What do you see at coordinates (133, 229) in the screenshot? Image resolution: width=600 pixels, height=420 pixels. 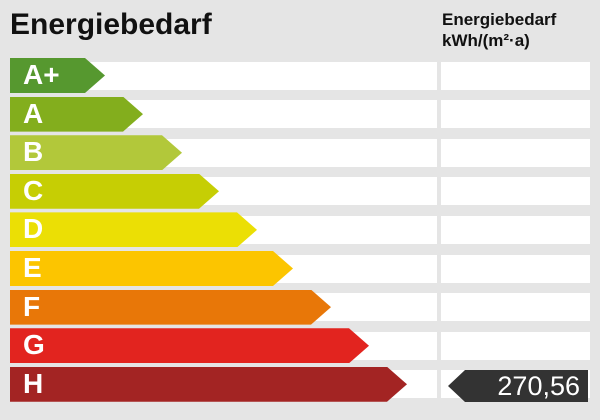 I see `rating-bar: D` at bounding box center [133, 229].